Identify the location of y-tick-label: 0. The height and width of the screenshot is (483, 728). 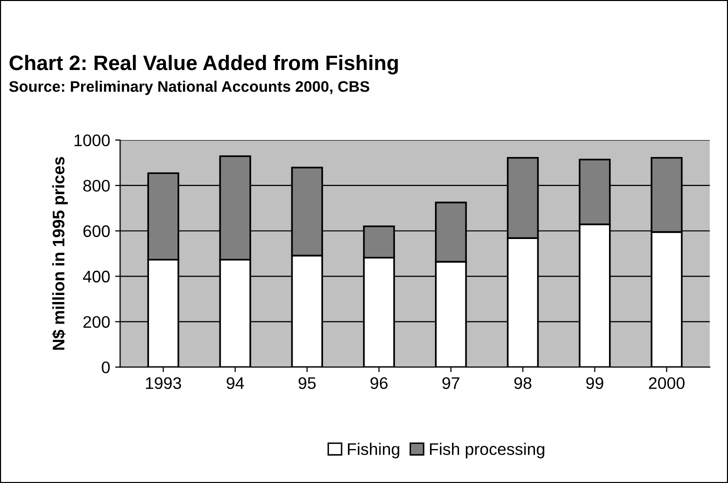
(106, 367).